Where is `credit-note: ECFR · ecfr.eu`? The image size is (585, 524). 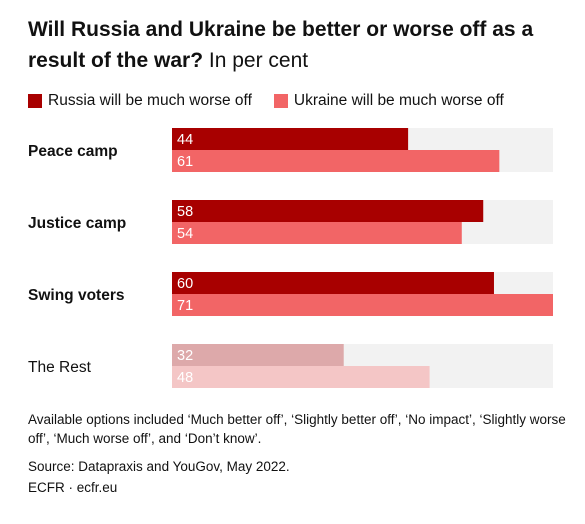 credit-note: ECFR · ecfr.eu is located at coordinates (73, 487).